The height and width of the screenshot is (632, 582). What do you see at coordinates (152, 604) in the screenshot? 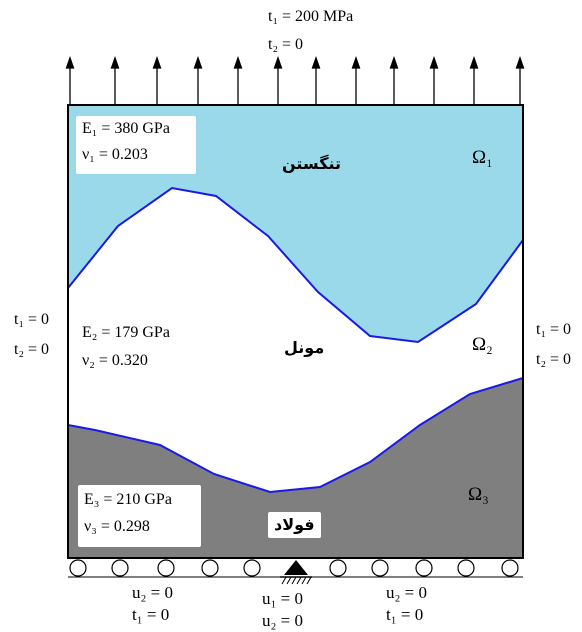
I see `bottom-bc-left: u₂ = 0 t₁ = 0` at bounding box center [152, 604].